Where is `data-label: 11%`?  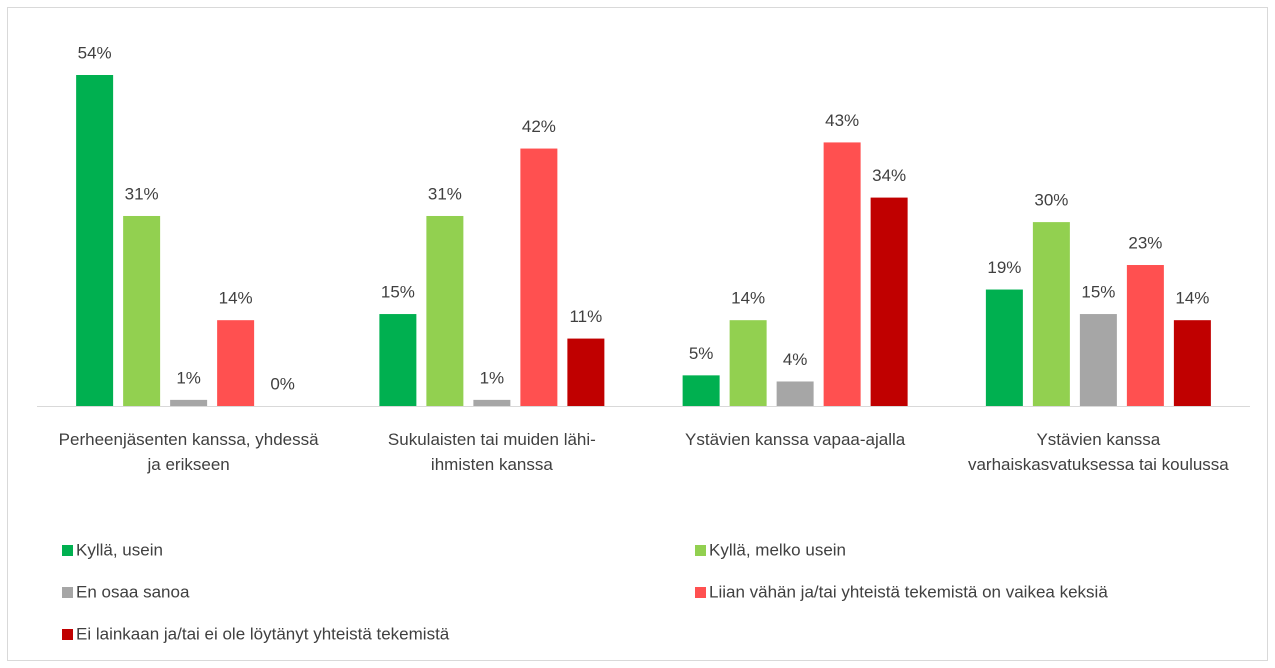 data-label: 11% is located at coordinates (585, 316).